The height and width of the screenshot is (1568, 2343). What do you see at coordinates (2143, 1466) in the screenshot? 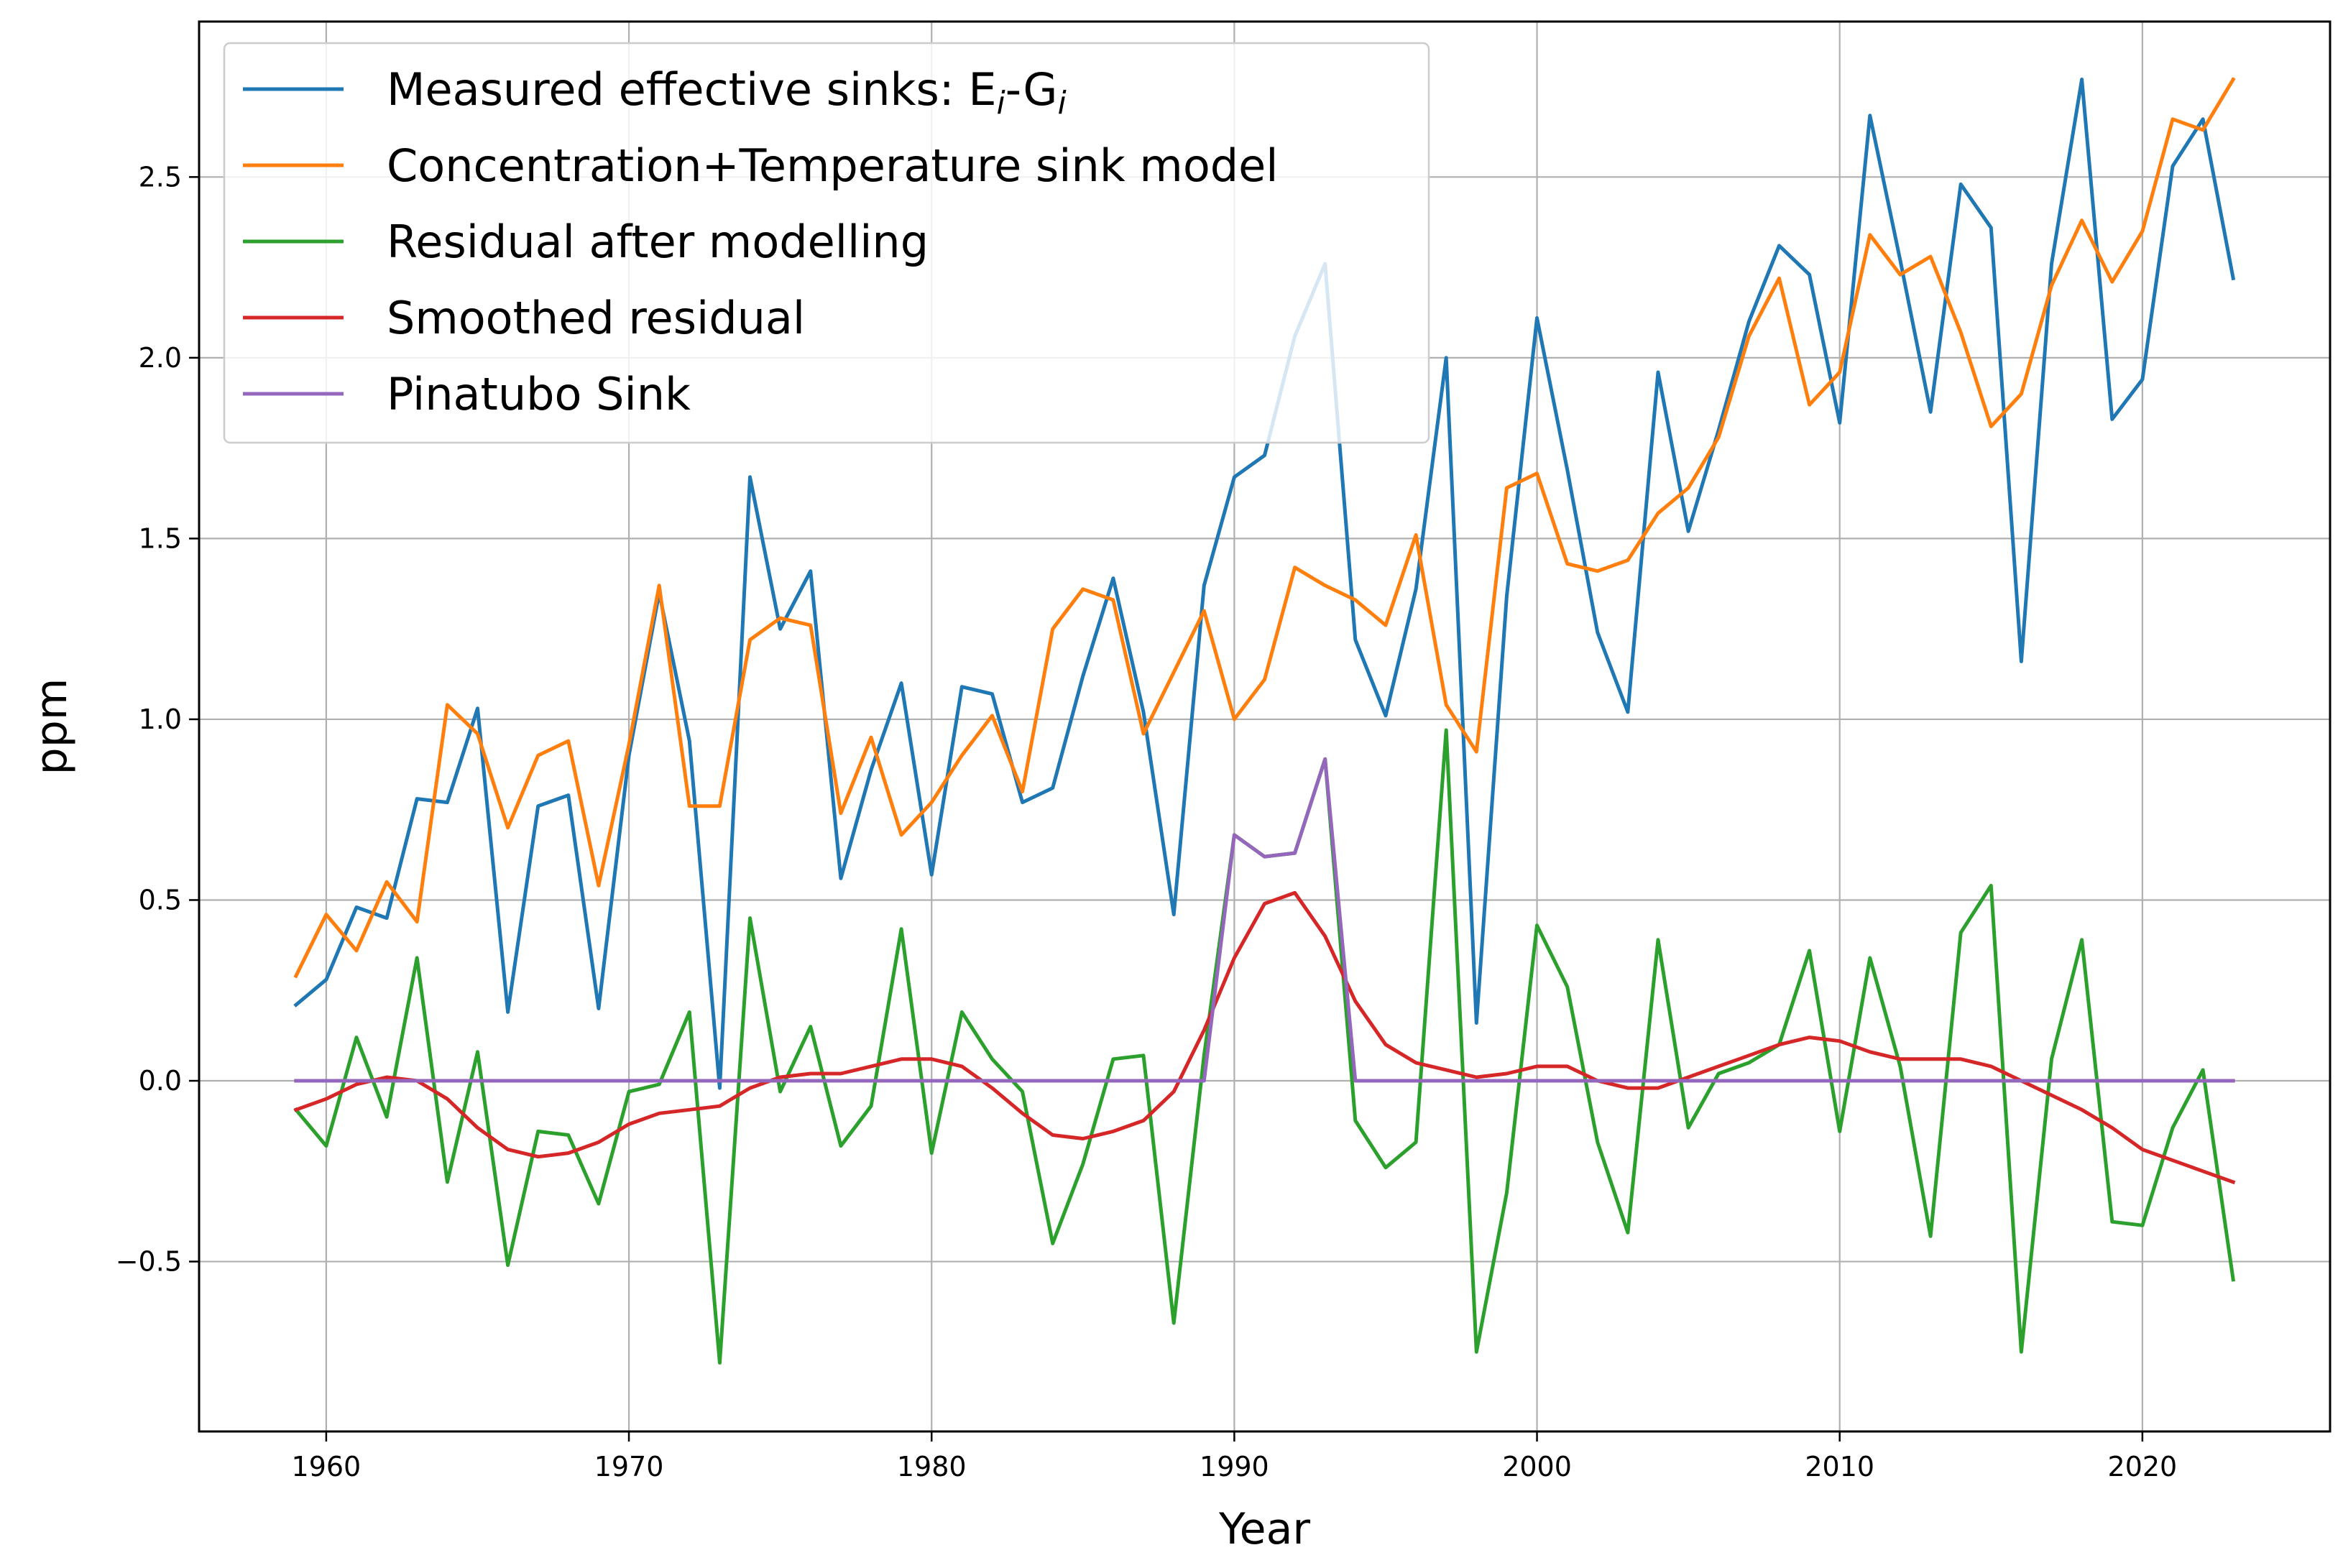
I see `x-tick-label: 2020` at bounding box center [2143, 1466].